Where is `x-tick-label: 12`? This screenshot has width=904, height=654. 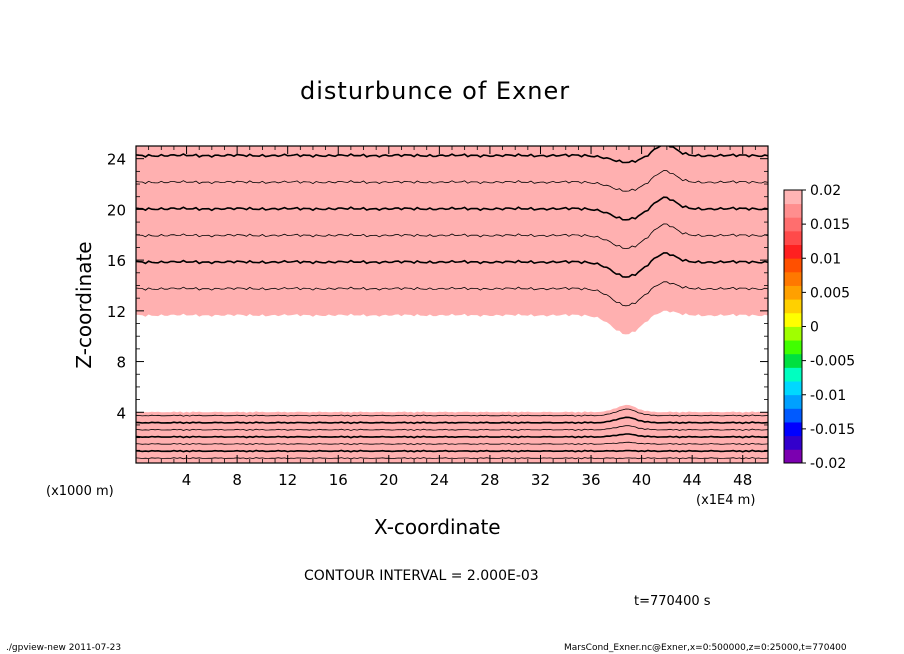
x-tick-label: 12 is located at coordinates (287, 480).